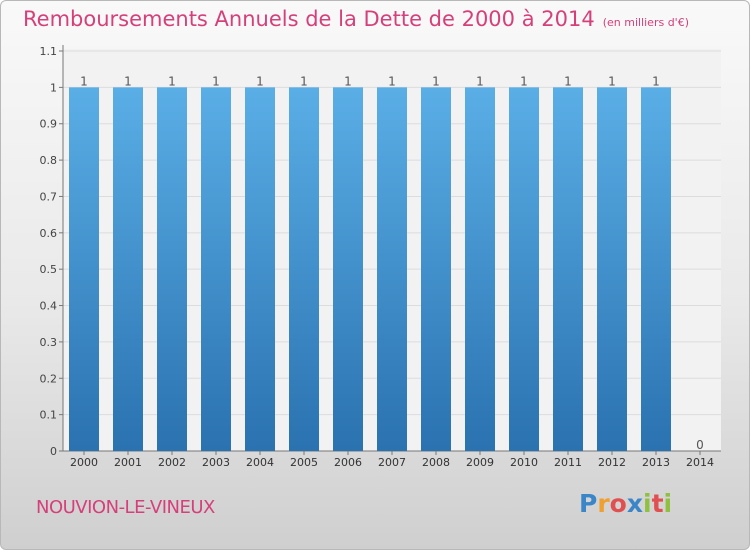 The height and width of the screenshot is (550, 750). What do you see at coordinates (49, 306) in the screenshot?
I see `y-tick-label: 0.4` at bounding box center [49, 306].